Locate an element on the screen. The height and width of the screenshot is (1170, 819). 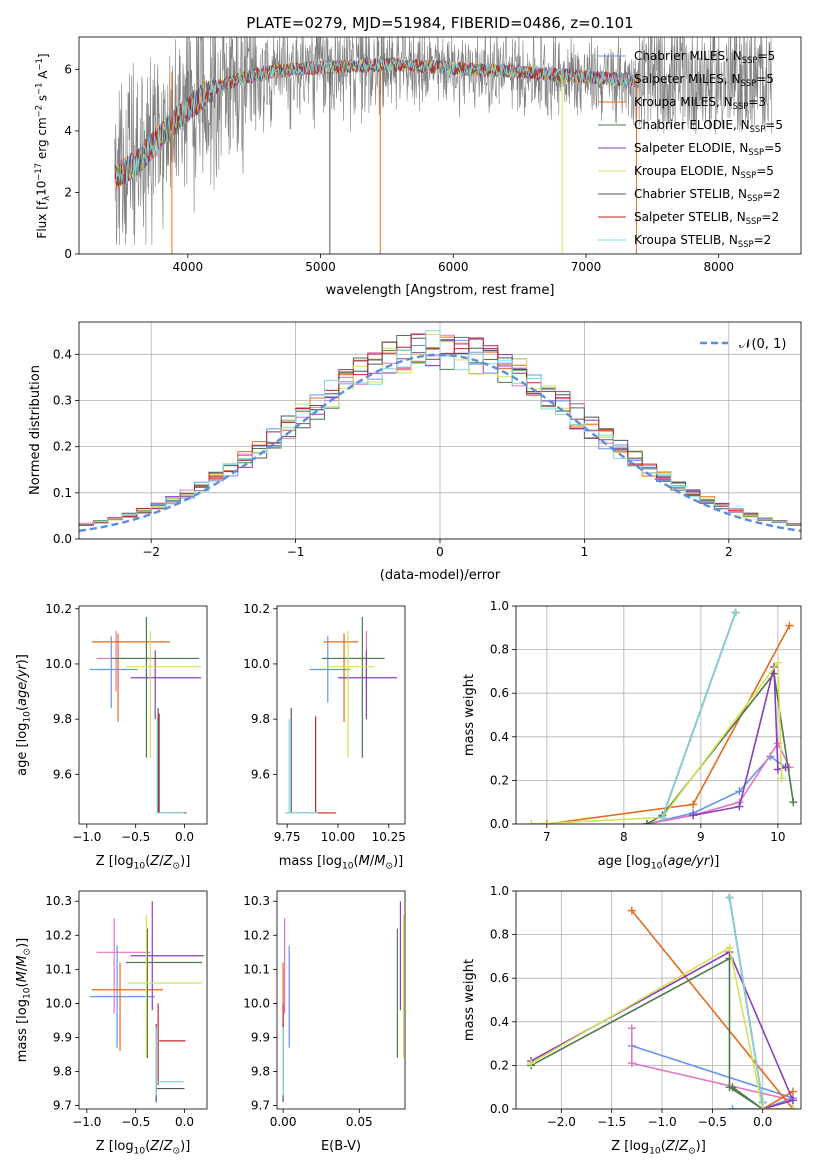
x-tick-label: 8 is located at coordinates (624, 837).